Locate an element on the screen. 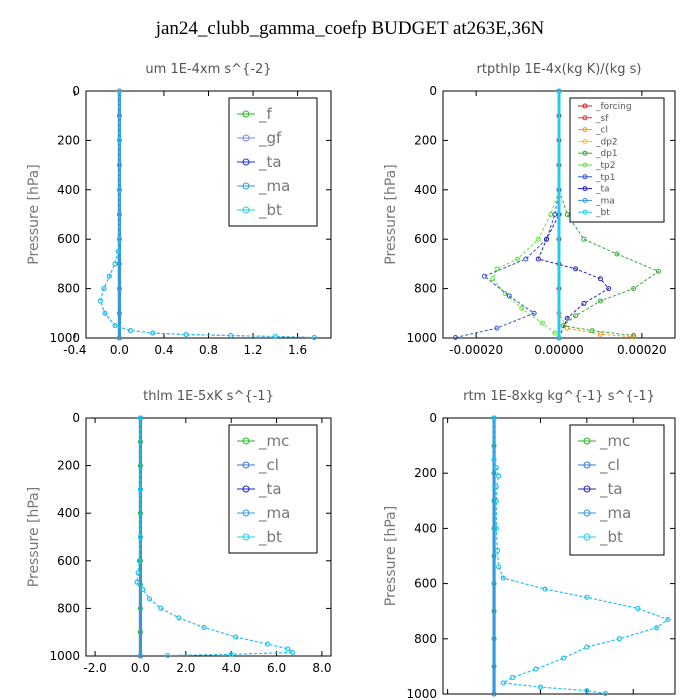 This screenshot has height=700, width=700. x-tick-label: 8.0 is located at coordinates (321, 668).